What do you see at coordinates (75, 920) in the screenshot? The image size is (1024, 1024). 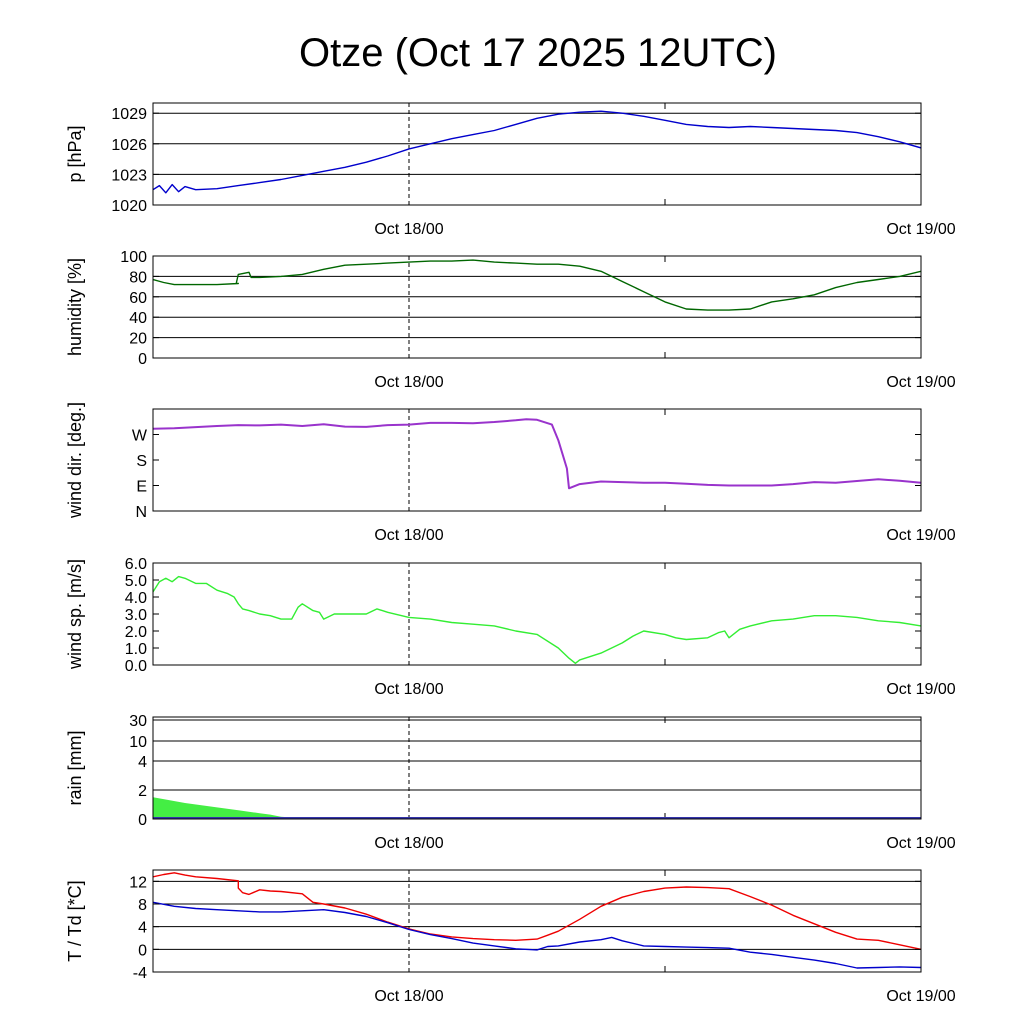 I see `y-axis-label: T / Td [*C]` at bounding box center [75, 920].